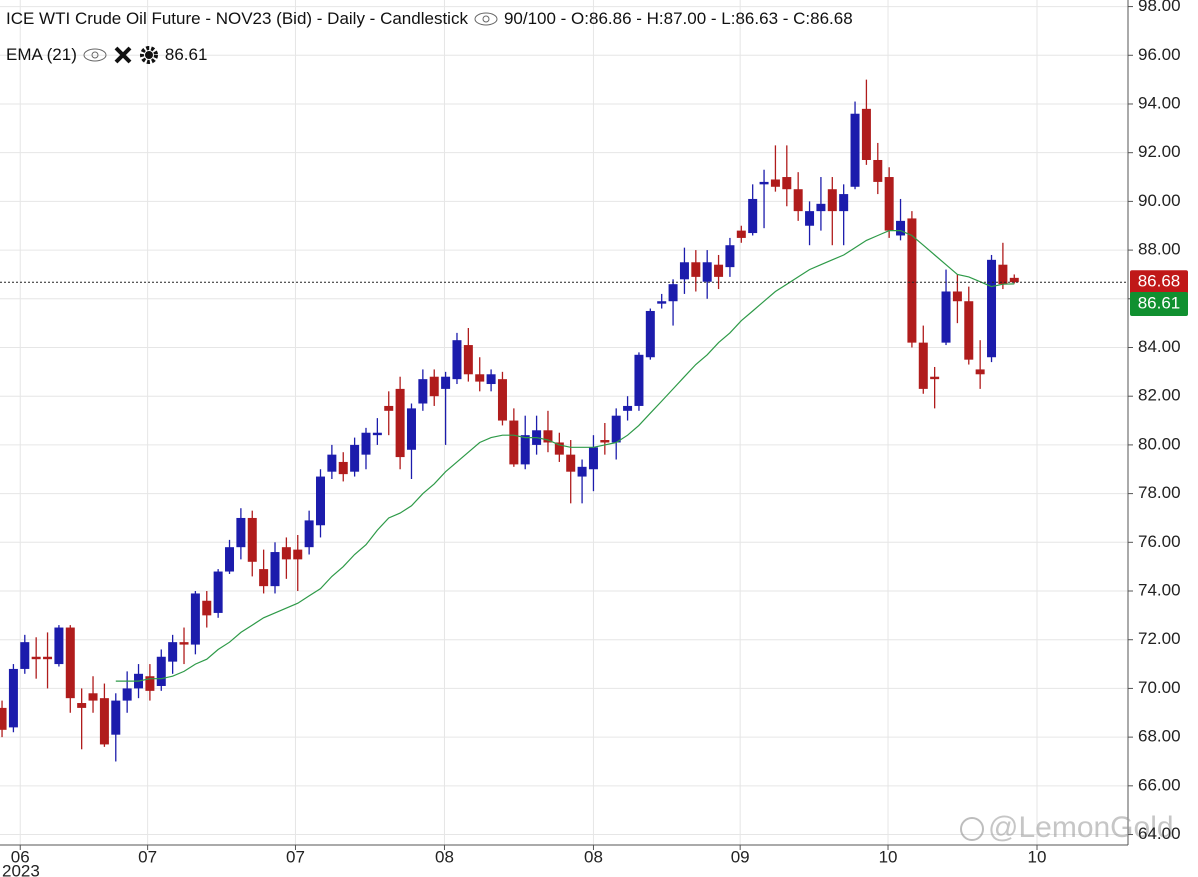 This screenshot has height=877, width=1198. What do you see at coordinates (21, 869) in the screenshot?
I see `year-label: 2023` at bounding box center [21, 869].